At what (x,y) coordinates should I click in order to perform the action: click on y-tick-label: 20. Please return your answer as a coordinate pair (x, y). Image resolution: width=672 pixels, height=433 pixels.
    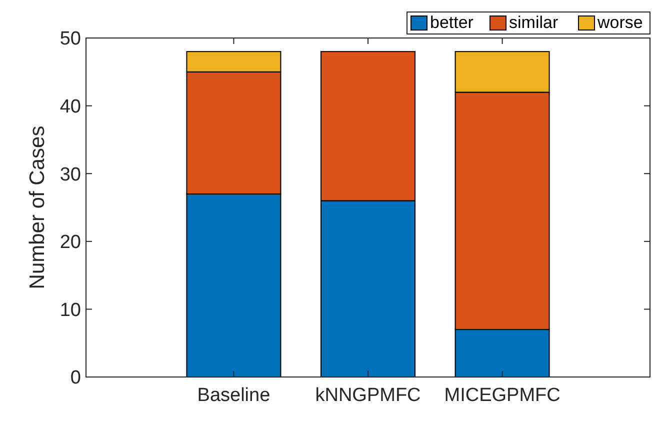
    Looking at the image, I should click on (70, 243).